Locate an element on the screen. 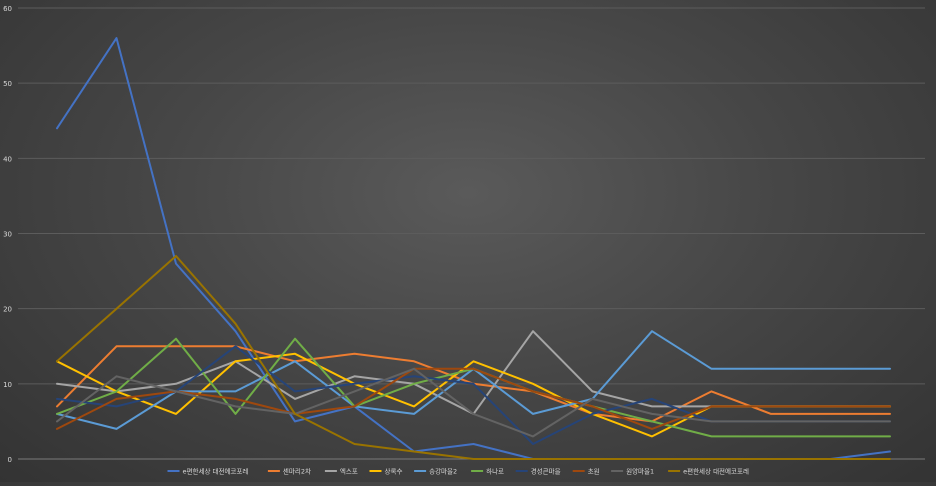  legend-label-1: e편한세상 대전에코포레 is located at coordinates (216, 471).